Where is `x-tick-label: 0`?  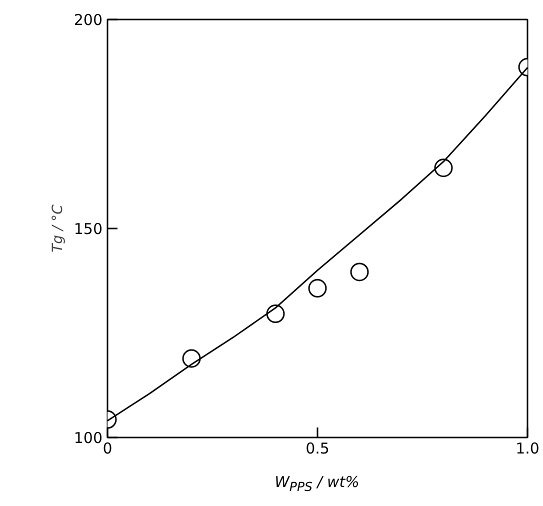 x-tick-label: 0 is located at coordinates (107, 449).